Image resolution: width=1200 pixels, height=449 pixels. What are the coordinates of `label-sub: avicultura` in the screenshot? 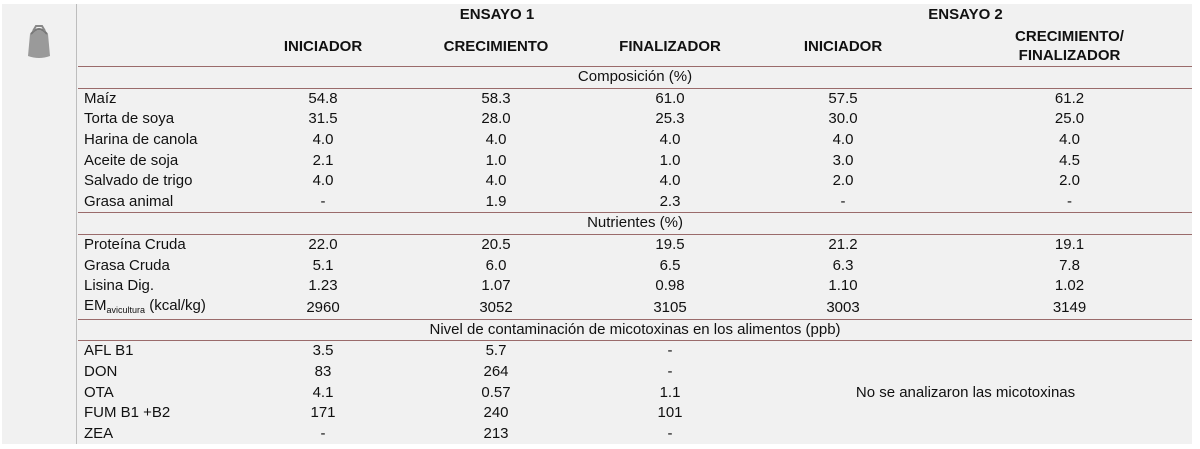 It's located at (126, 309).